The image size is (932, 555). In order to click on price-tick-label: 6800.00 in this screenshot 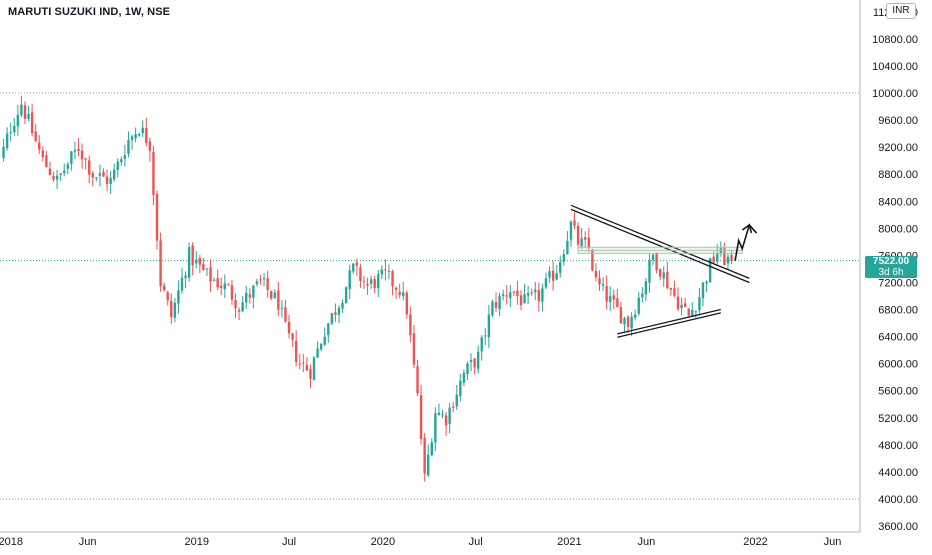, I will do `click(898, 311)`.